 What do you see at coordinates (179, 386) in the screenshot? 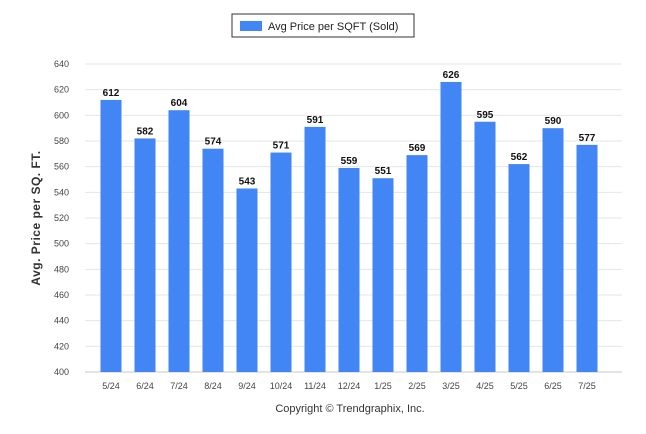
I see `x-tick-label: 7/24` at bounding box center [179, 386].